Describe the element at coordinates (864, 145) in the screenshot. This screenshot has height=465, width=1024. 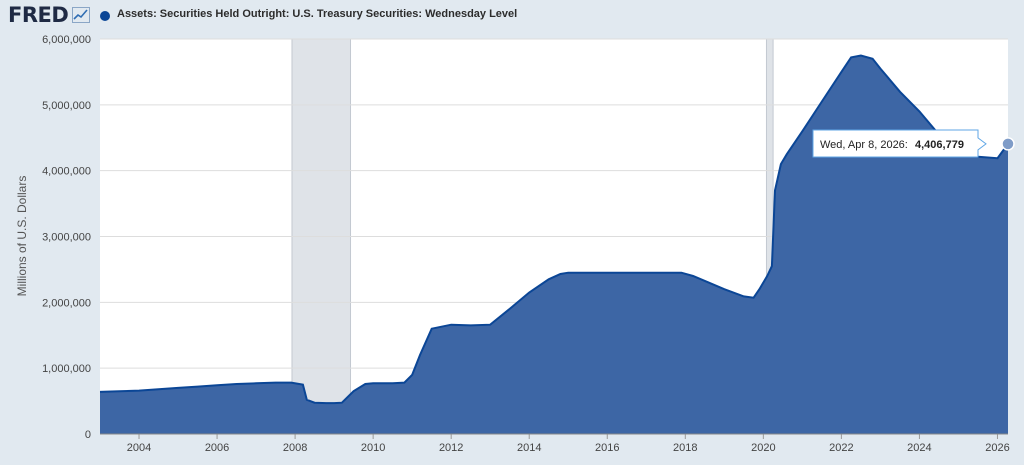
I see `tooltip-date: Wed, Apr 8, 2026:` at that location.